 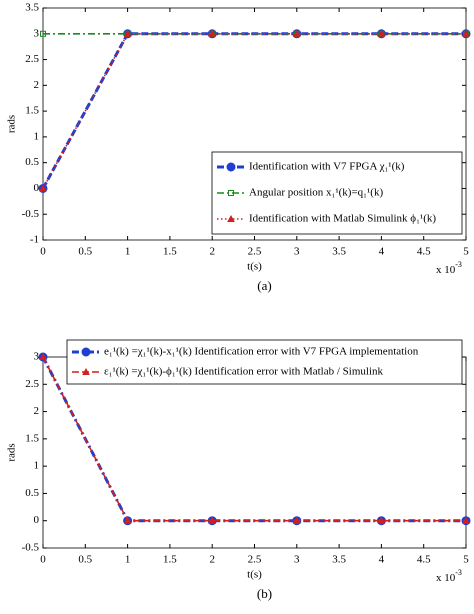 I want to click on caption: (b), so click(x=264, y=593).